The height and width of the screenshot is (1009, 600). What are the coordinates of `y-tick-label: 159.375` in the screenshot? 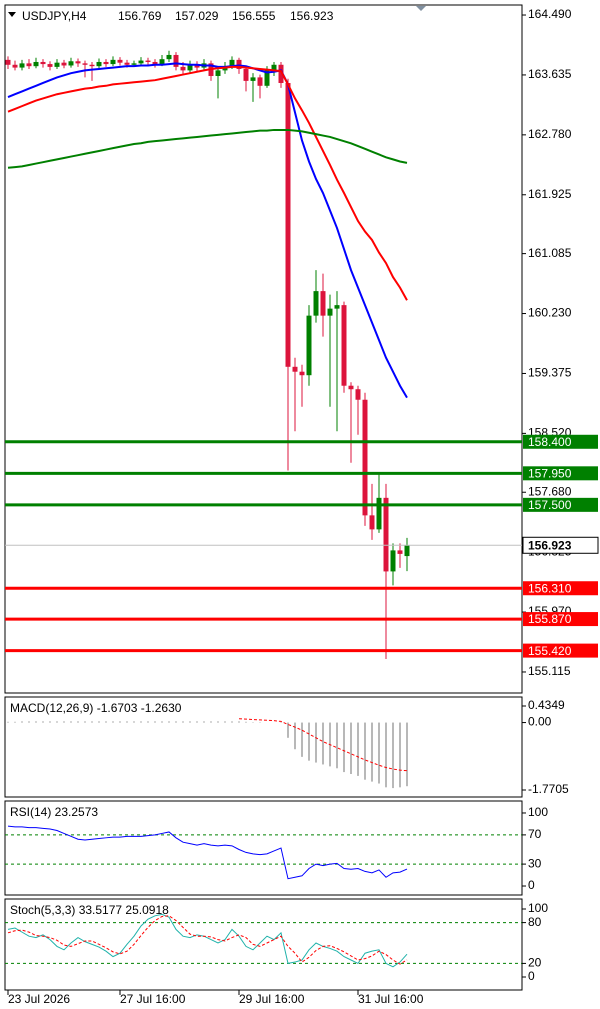 It's located at (550, 373).